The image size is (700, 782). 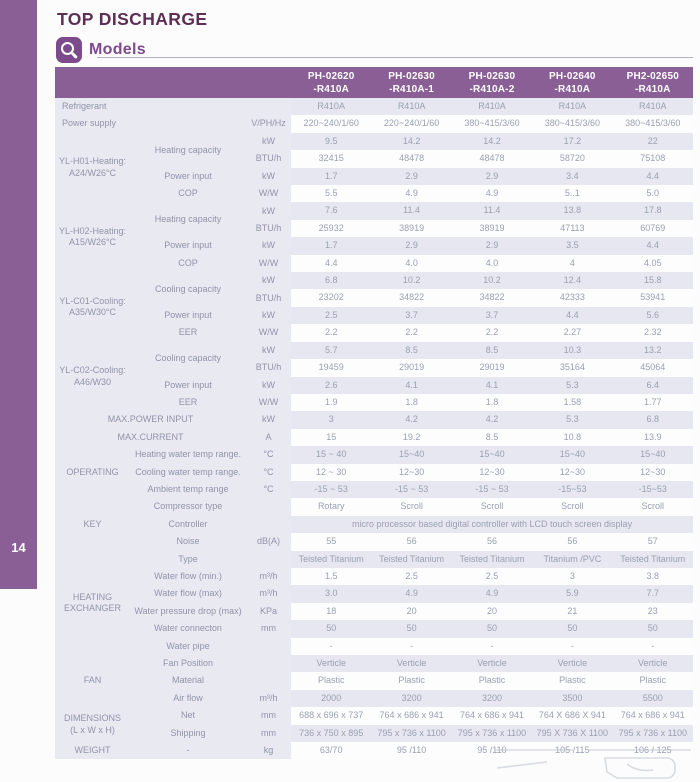 I want to click on group-label: YL-C01-Cooling: A35/W30°C, so click(x=92, y=307).